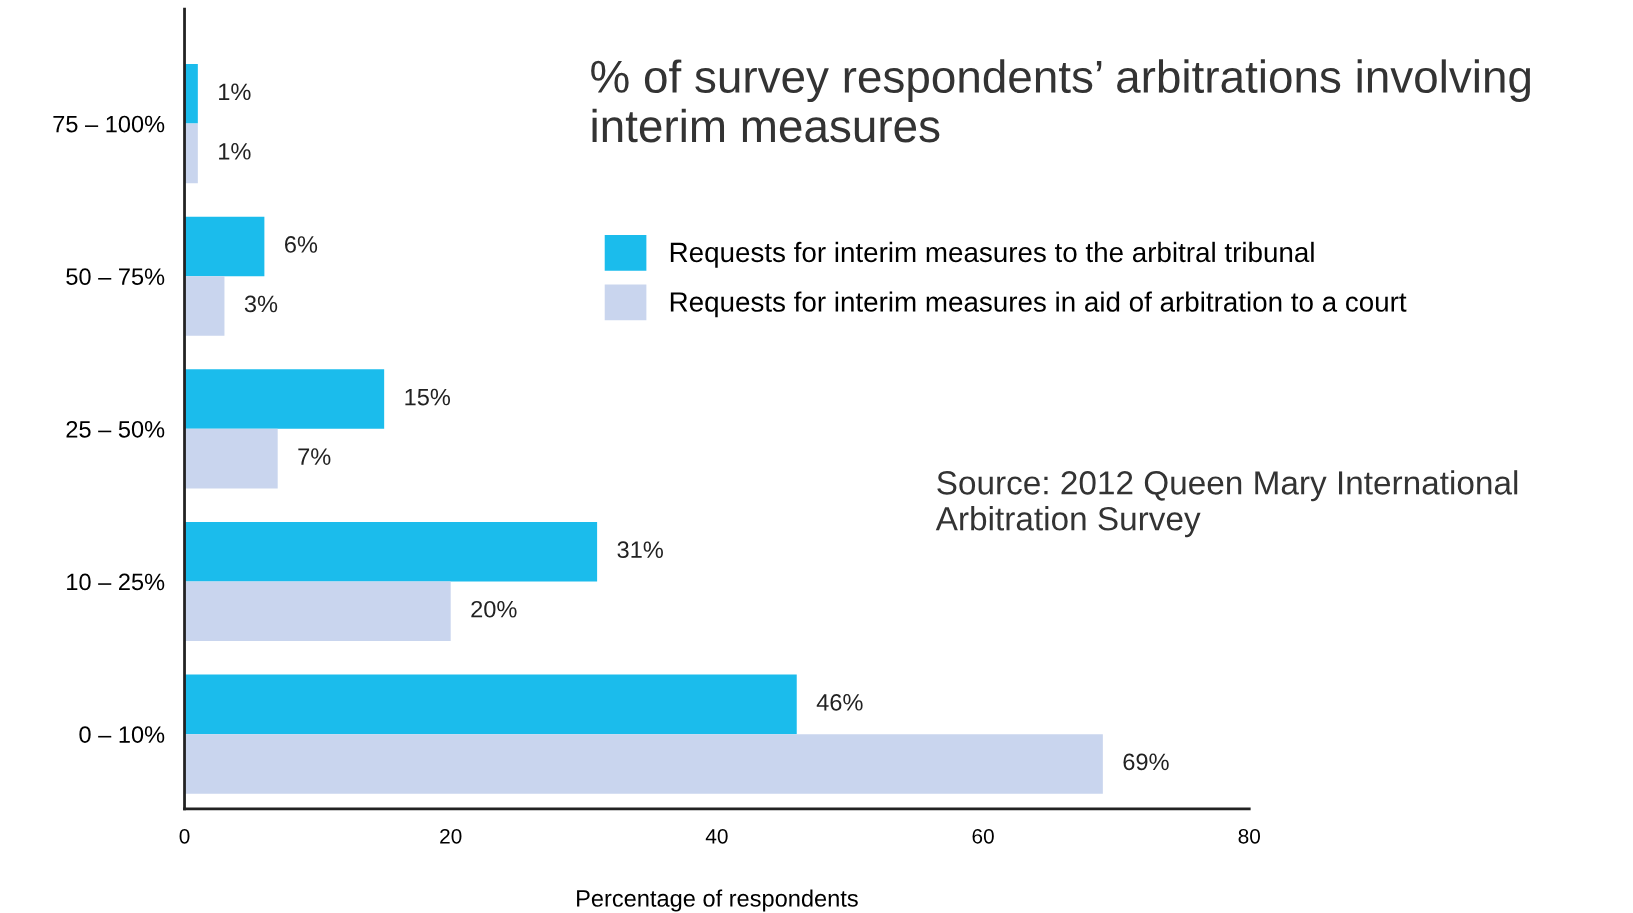 Image resolution: width=1633 pixels, height=913 pixels. What do you see at coordinates (115, 429) in the screenshot?
I see `y-tick-label: 25 – 50%` at bounding box center [115, 429].